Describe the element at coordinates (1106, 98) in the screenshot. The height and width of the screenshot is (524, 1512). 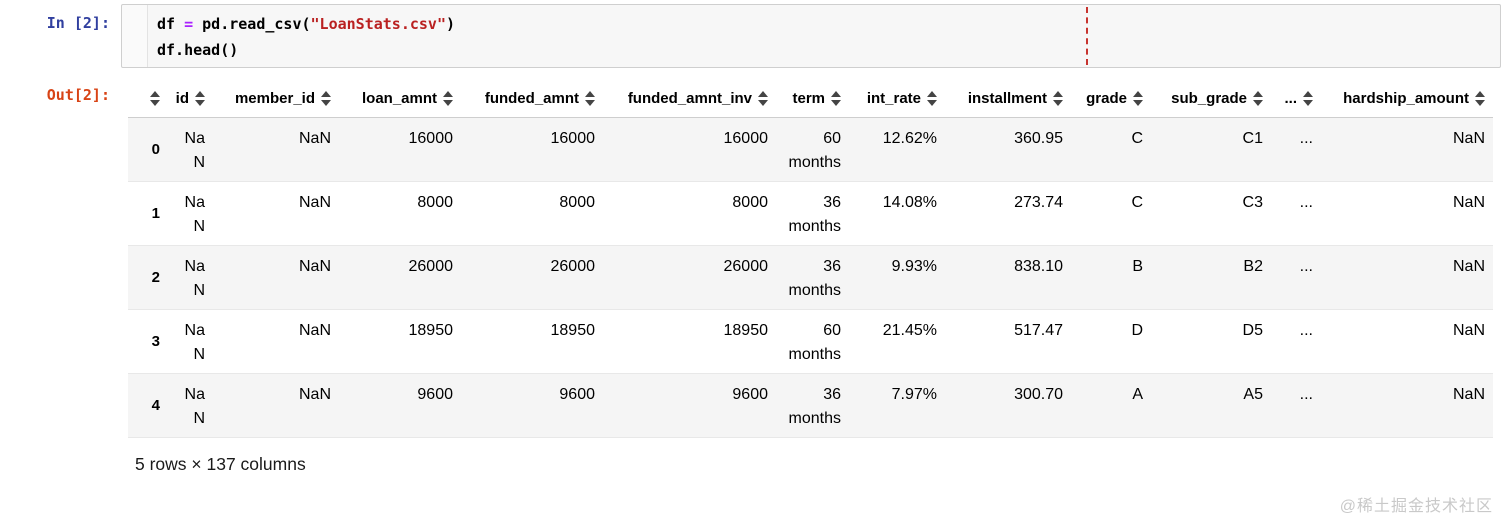
I see `column-label: grade` at that location.